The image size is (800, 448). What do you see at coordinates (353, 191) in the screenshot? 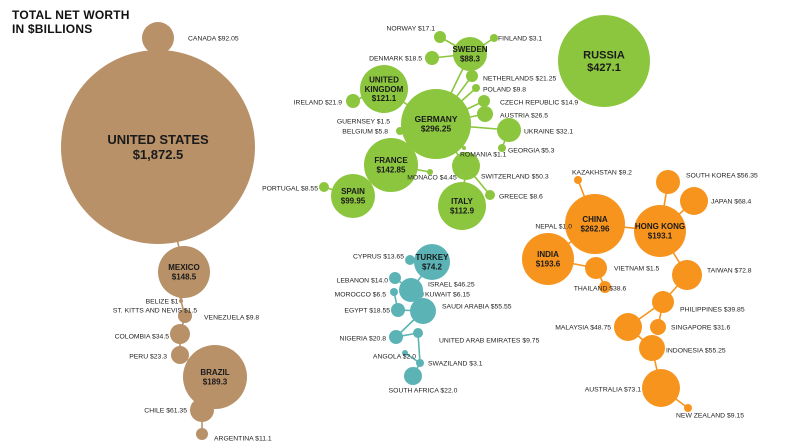
I see `bubble-name-spain: SPAIN` at bounding box center [353, 191].